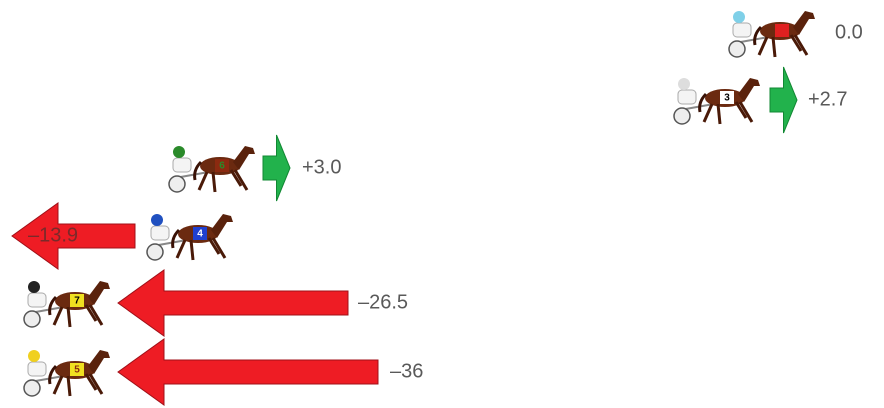 Image resolution: width=884 pixels, height=408 pixels. What do you see at coordinates (827, 99) in the screenshot?
I see `change-label: +2.7` at bounding box center [827, 99].